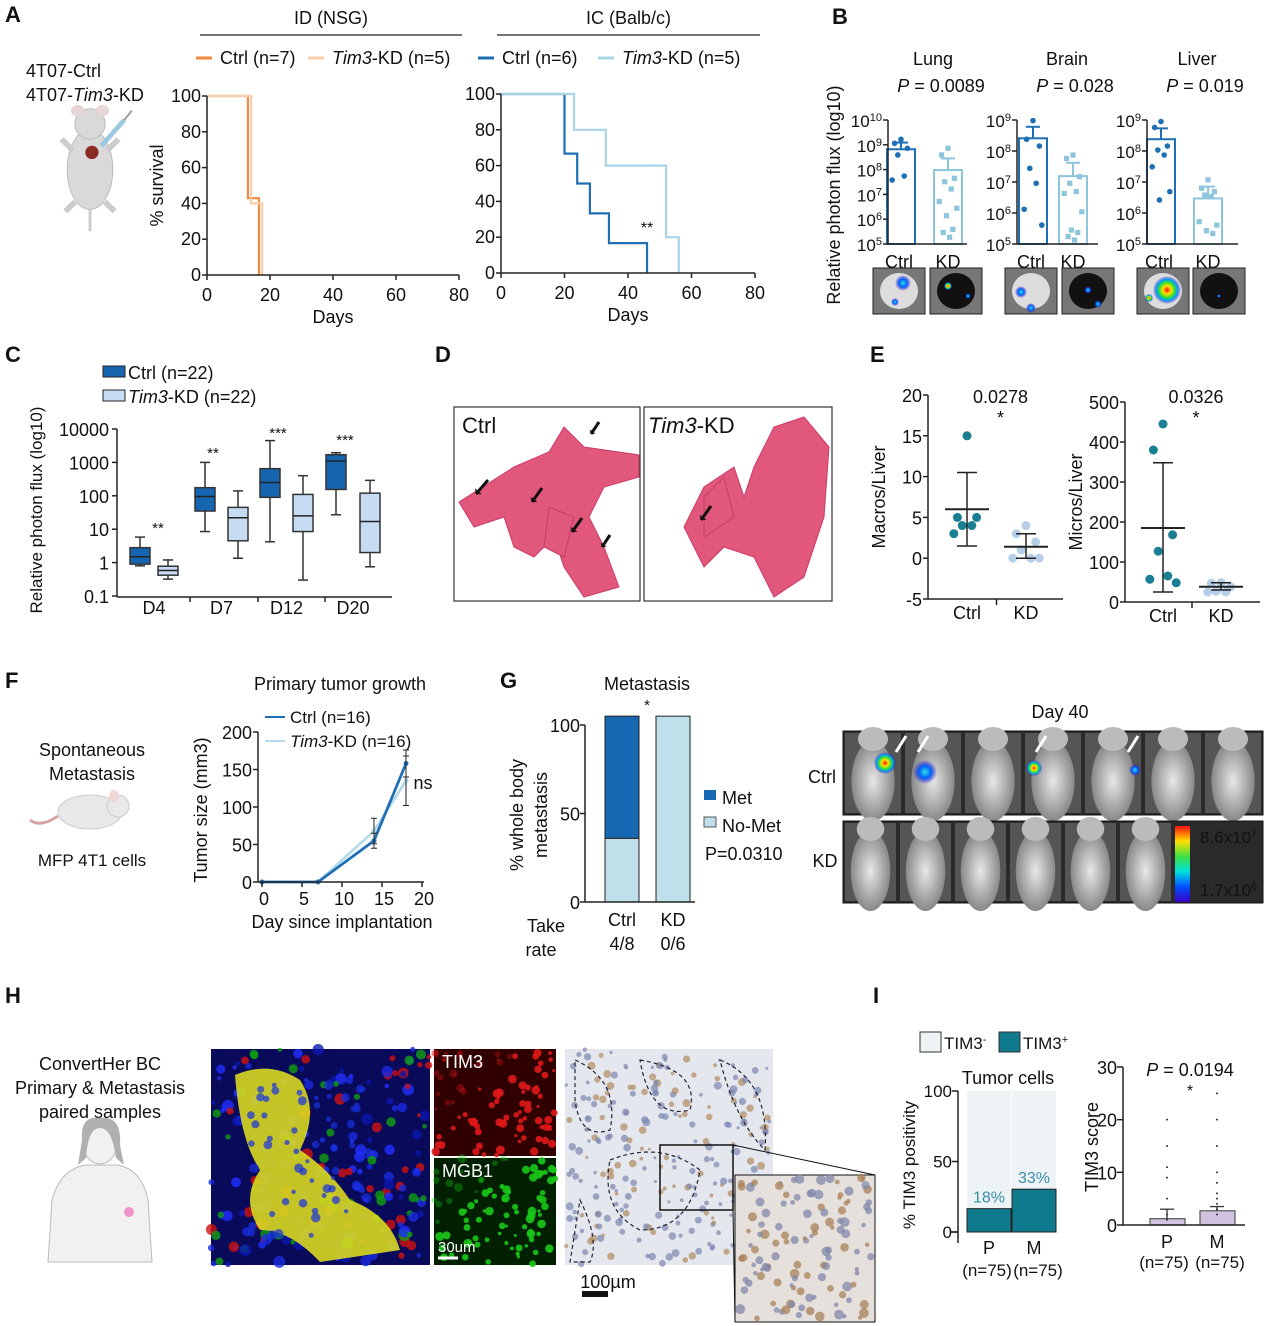  What do you see at coordinates (411, 58) in the screenshot?
I see `text-segment: -KD (n=5)` at bounding box center [411, 58].